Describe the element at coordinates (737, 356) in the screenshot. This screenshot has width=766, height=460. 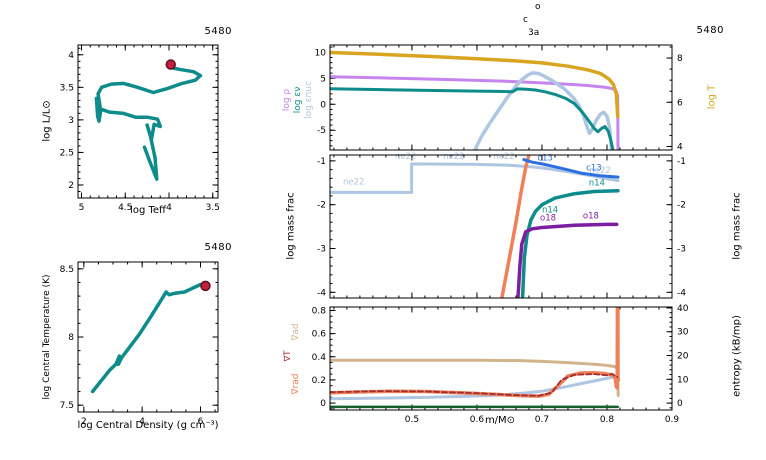
I see `bottom-panel-right-axis-label: entropy (kB/mp)` at that location.